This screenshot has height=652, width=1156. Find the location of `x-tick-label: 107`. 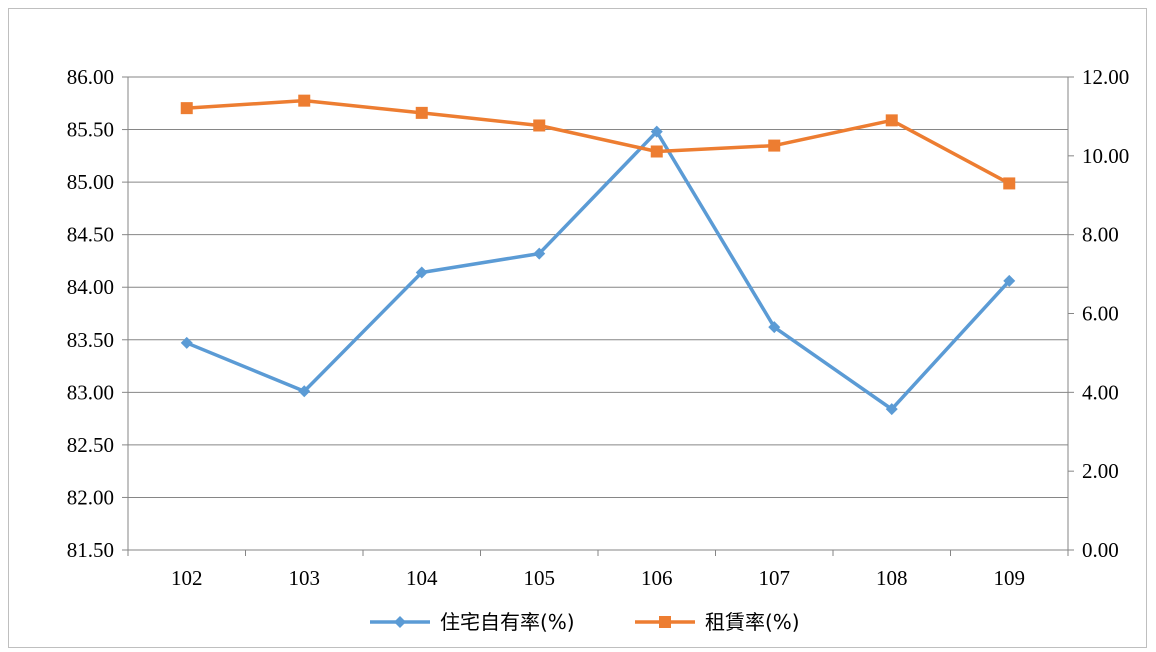

x-tick-label: 107 is located at coordinates (775, 578).